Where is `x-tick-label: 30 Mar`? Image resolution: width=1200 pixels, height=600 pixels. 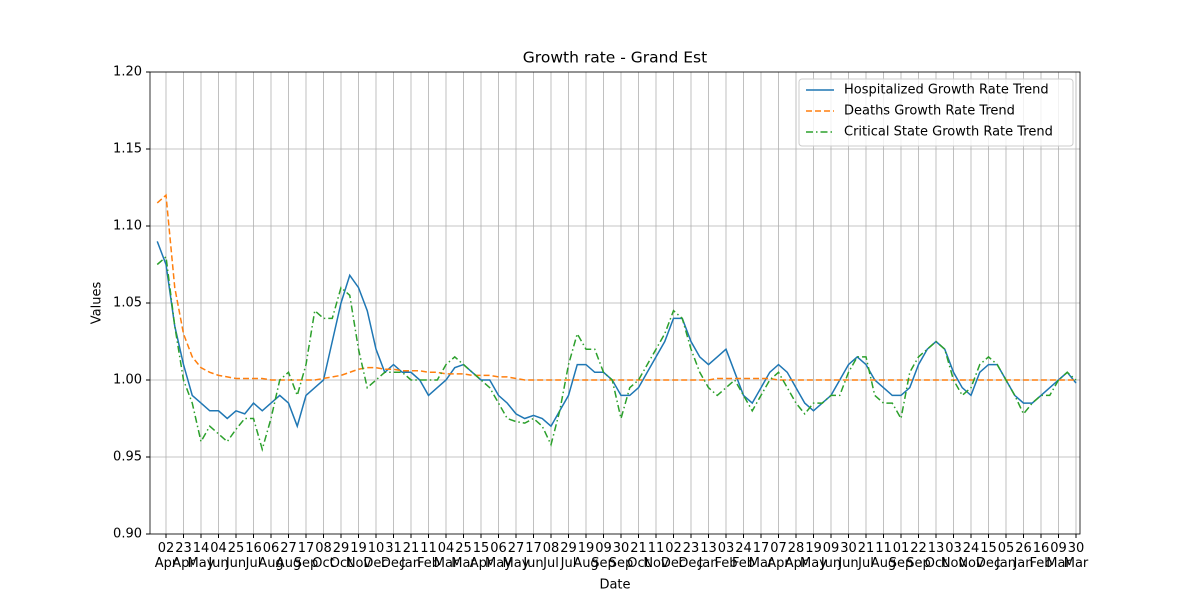
x-tick-label: 30 Mar is located at coordinates (1076, 556).